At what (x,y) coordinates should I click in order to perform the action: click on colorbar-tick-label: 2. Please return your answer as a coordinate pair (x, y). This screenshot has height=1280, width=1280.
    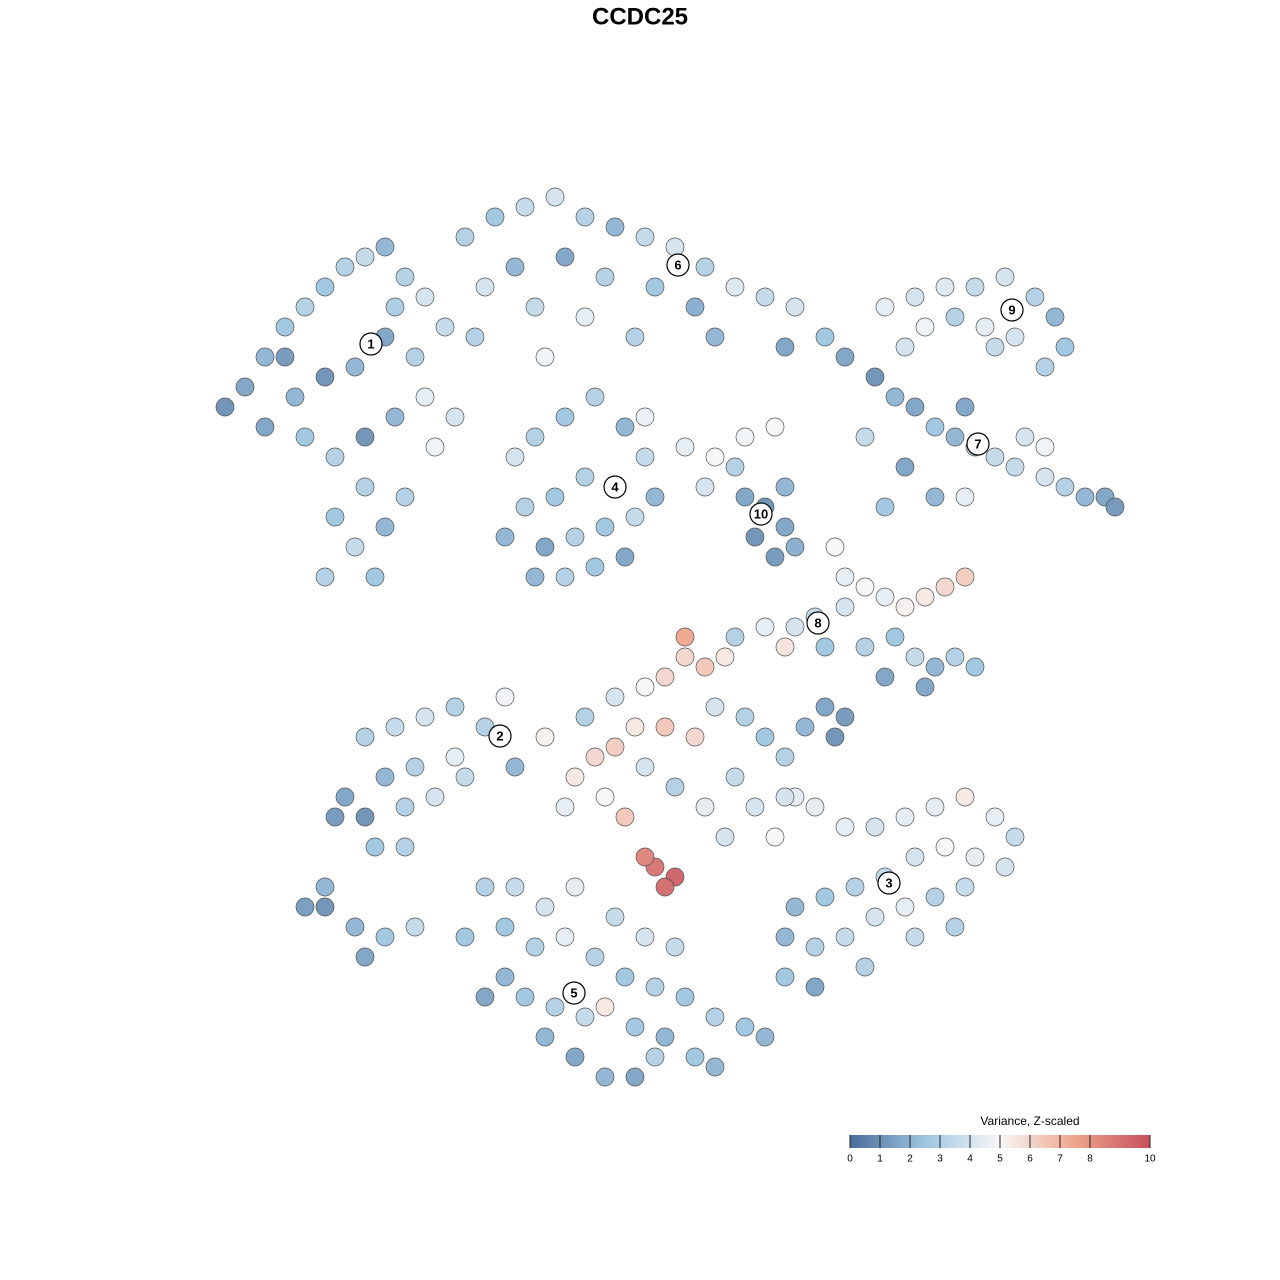
    Looking at the image, I should click on (910, 1159).